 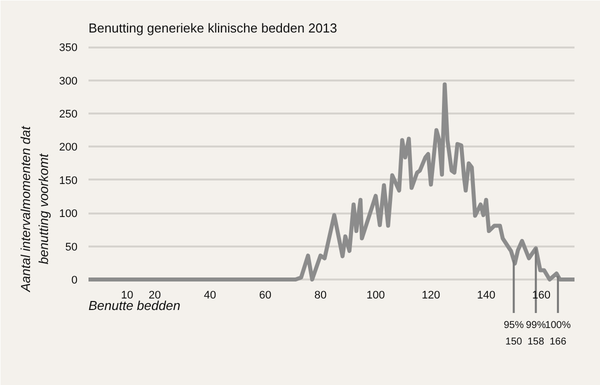 What do you see at coordinates (558, 334) in the screenshot?
I see `ref-line-label: 100% 166` at bounding box center [558, 334].